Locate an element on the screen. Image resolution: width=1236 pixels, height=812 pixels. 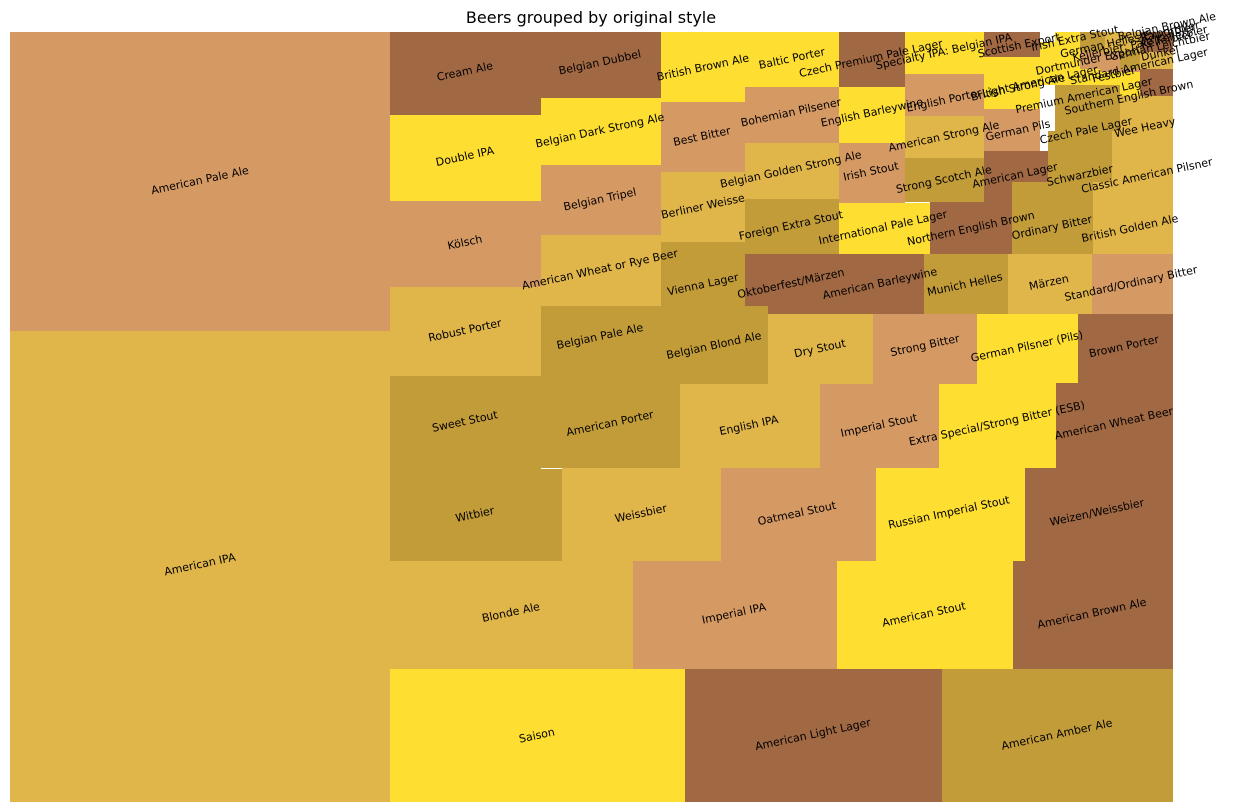
tile-american-stout is located at coordinates (925, 615).